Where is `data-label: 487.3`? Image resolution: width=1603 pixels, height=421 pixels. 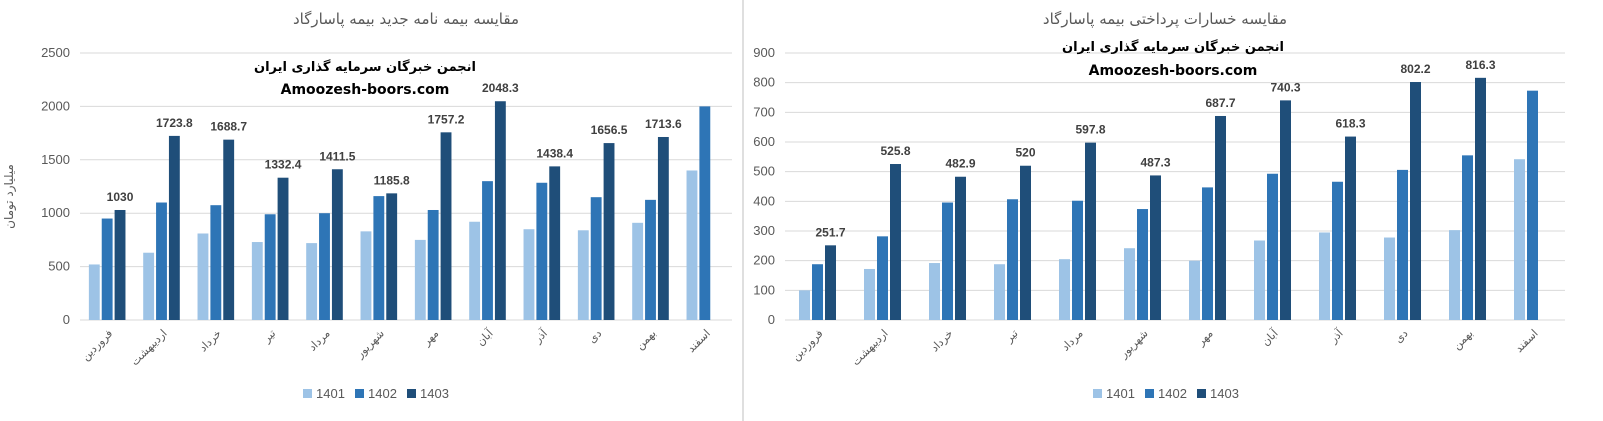
data-label: 487.3 is located at coordinates (1155, 162).